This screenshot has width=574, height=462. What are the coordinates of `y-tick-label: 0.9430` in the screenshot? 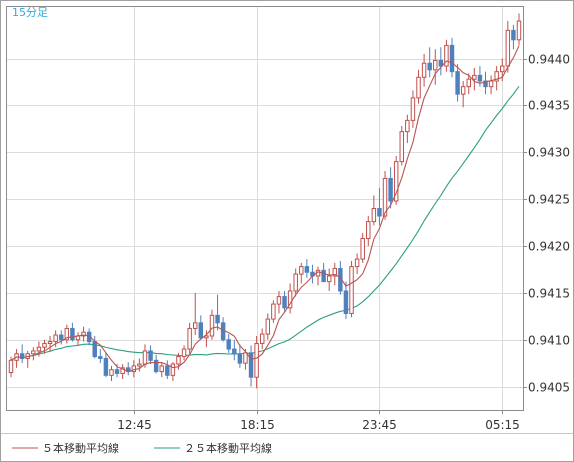 It's located at (549, 153).